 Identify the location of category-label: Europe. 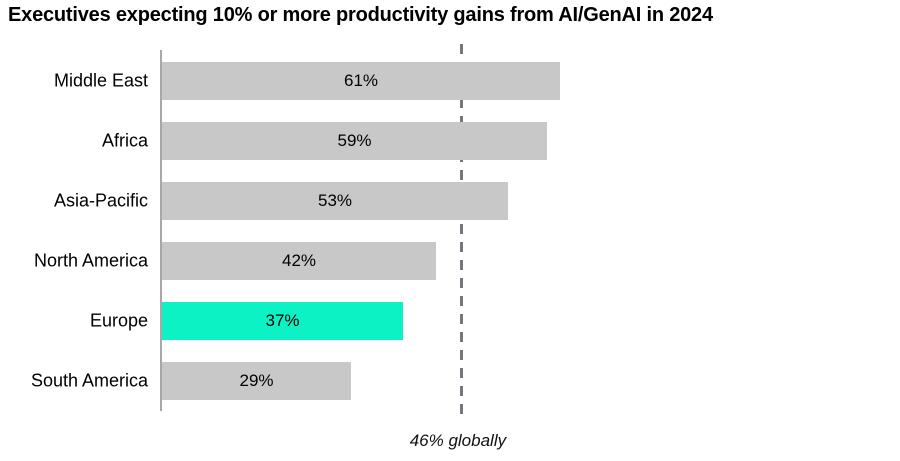
(118, 320).